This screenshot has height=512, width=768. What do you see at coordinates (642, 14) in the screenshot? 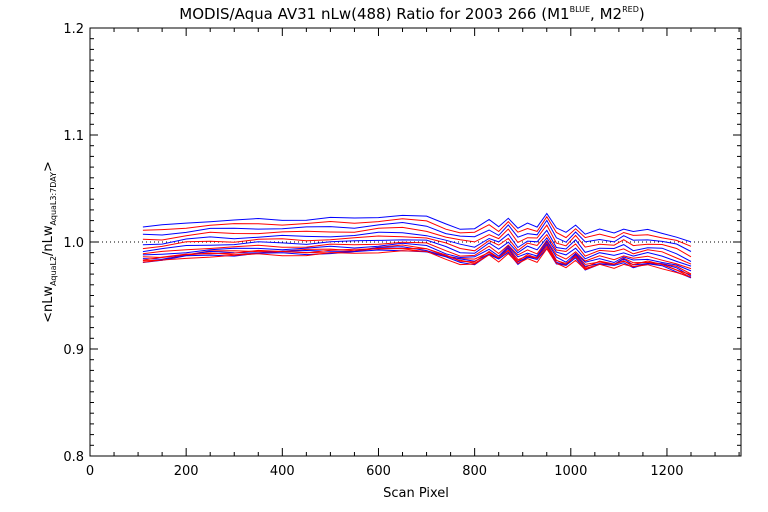
I see `chart-title-end: )` at bounding box center [642, 14].